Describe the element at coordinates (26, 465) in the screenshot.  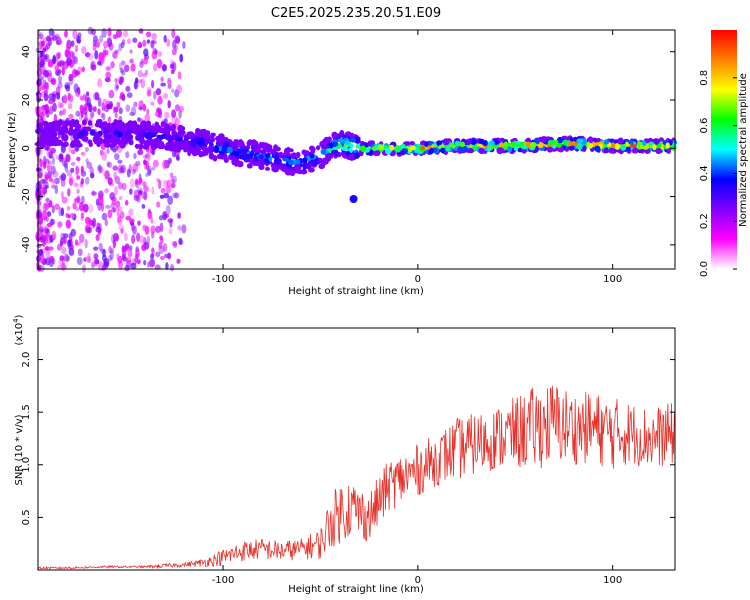
I see `y-tick-label: 1.0` at that location.